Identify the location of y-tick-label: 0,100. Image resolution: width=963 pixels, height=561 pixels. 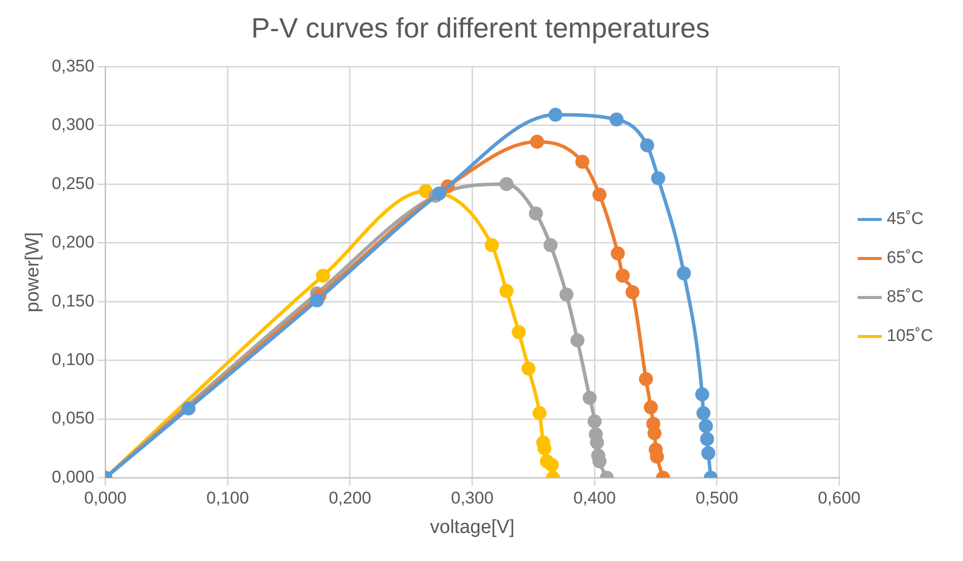
(73, 359).